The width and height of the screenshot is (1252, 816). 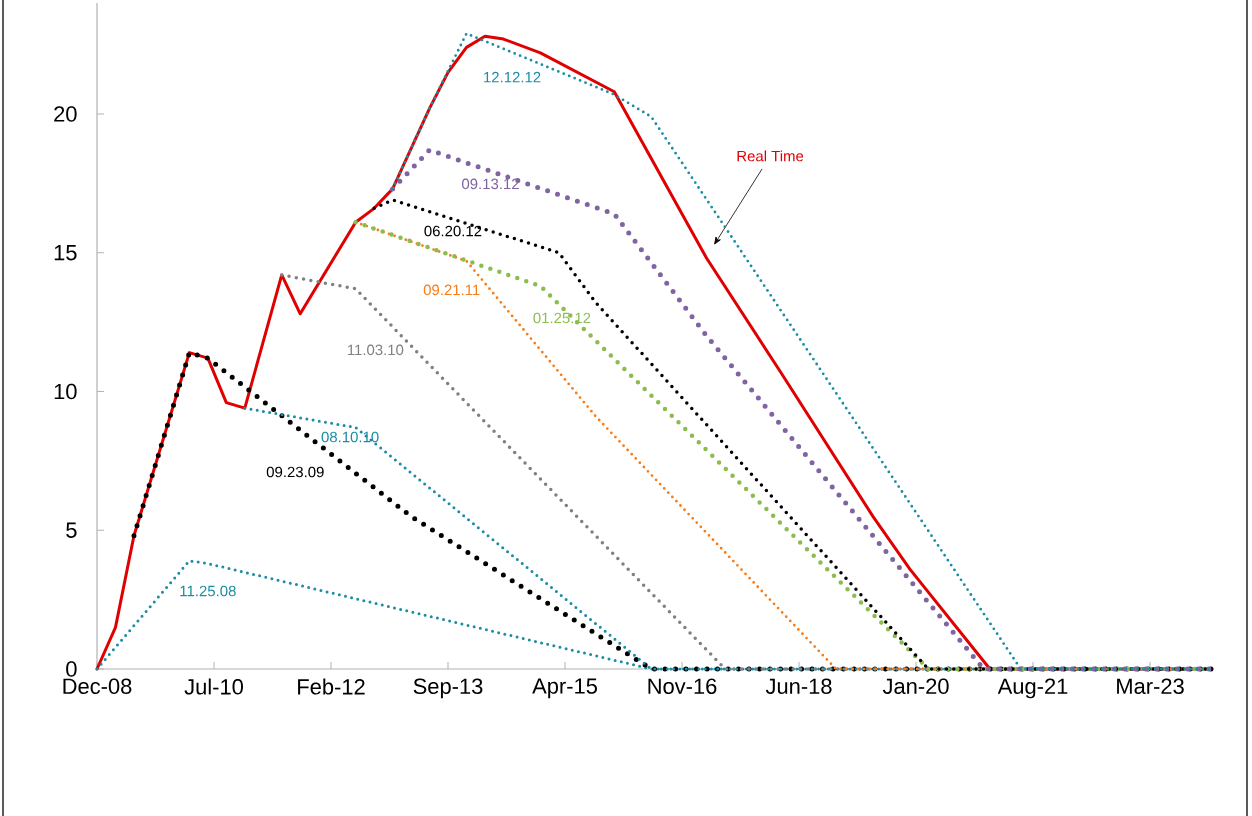 I want to click on series-label: 11.03.10, so click(x=375, y=350).